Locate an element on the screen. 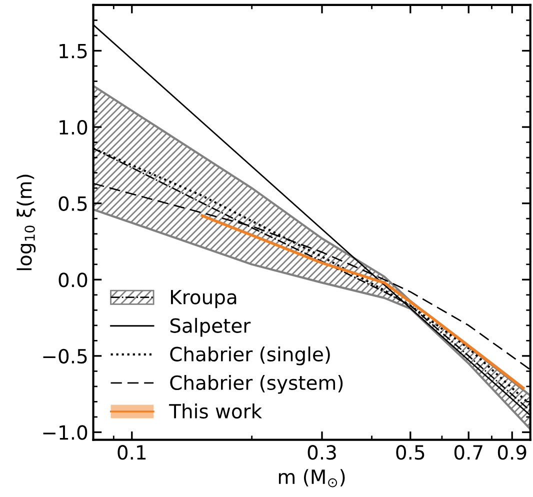 Image resolution: width=533 pixels, height=497 pixels. x-tick-label: 0.7 is located at coordinates (468, 452).